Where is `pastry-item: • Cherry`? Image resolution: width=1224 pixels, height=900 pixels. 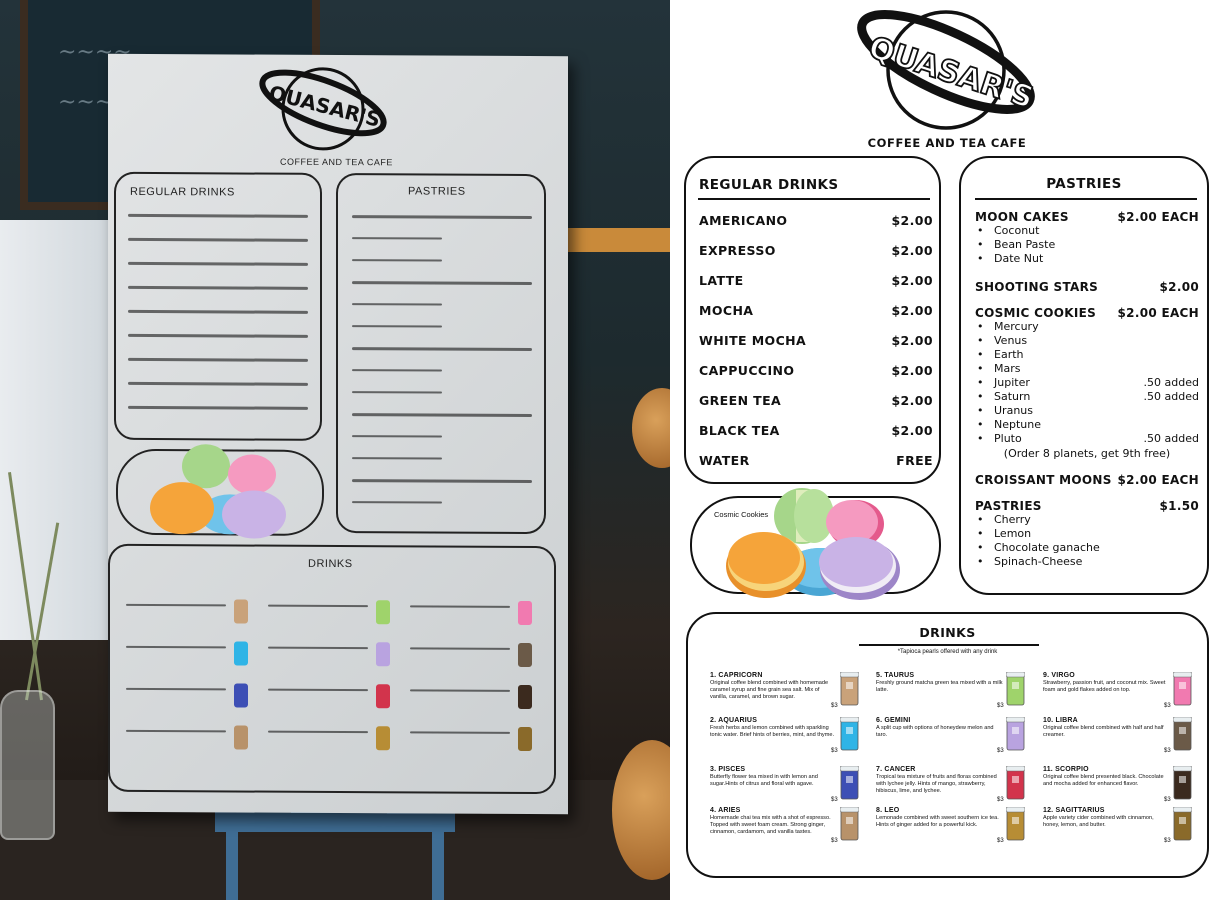
pastry-item: • Cherry is located at coordinates (1087, 520).